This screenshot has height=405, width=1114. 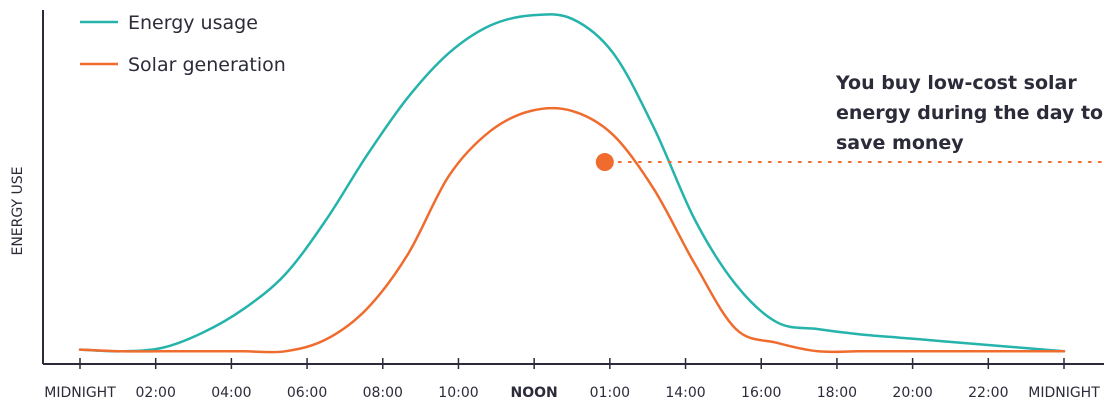 I want to click on x-tick-label: 08:00, so click(x=383, y=393).